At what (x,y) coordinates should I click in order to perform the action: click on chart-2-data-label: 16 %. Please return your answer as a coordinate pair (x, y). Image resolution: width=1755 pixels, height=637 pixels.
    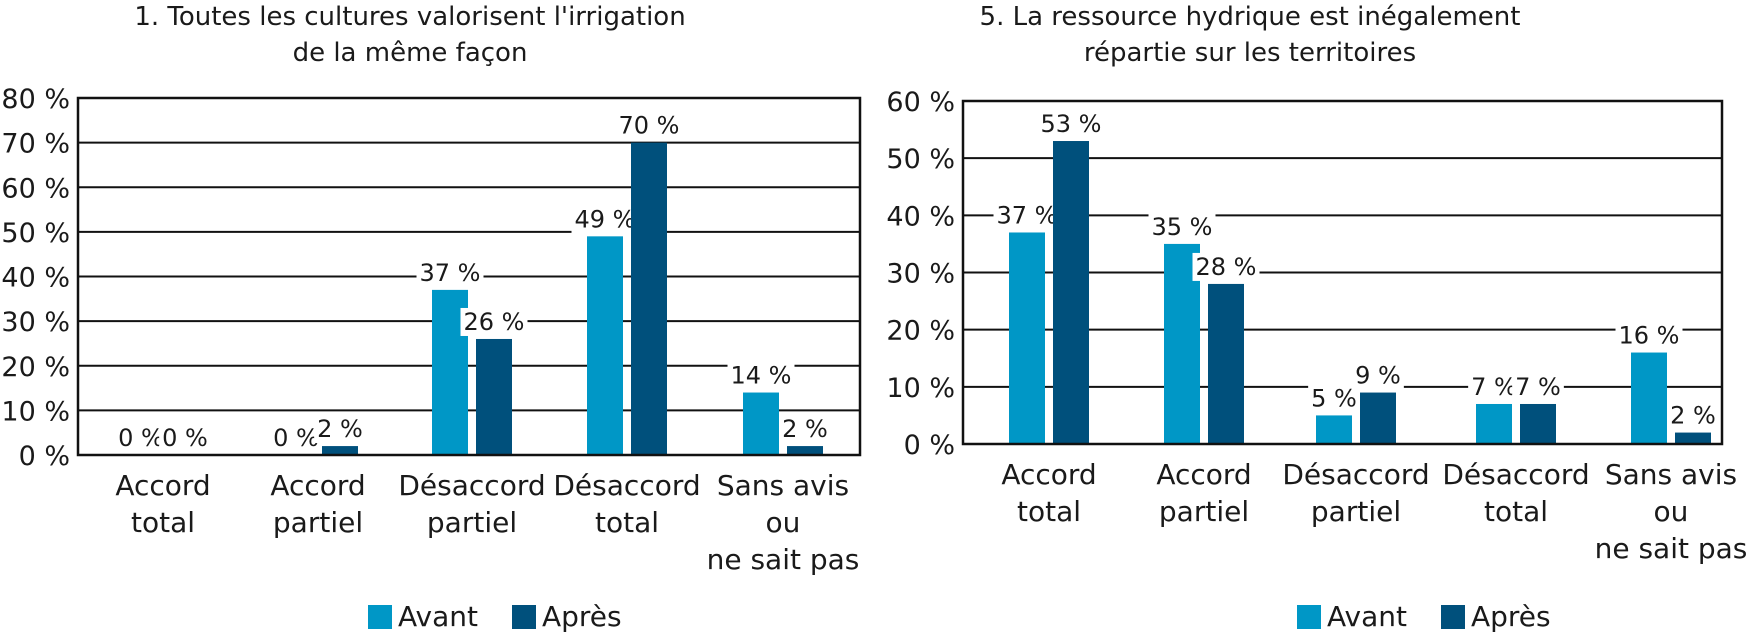
    Looking at the image, I should click on (1649, 336).